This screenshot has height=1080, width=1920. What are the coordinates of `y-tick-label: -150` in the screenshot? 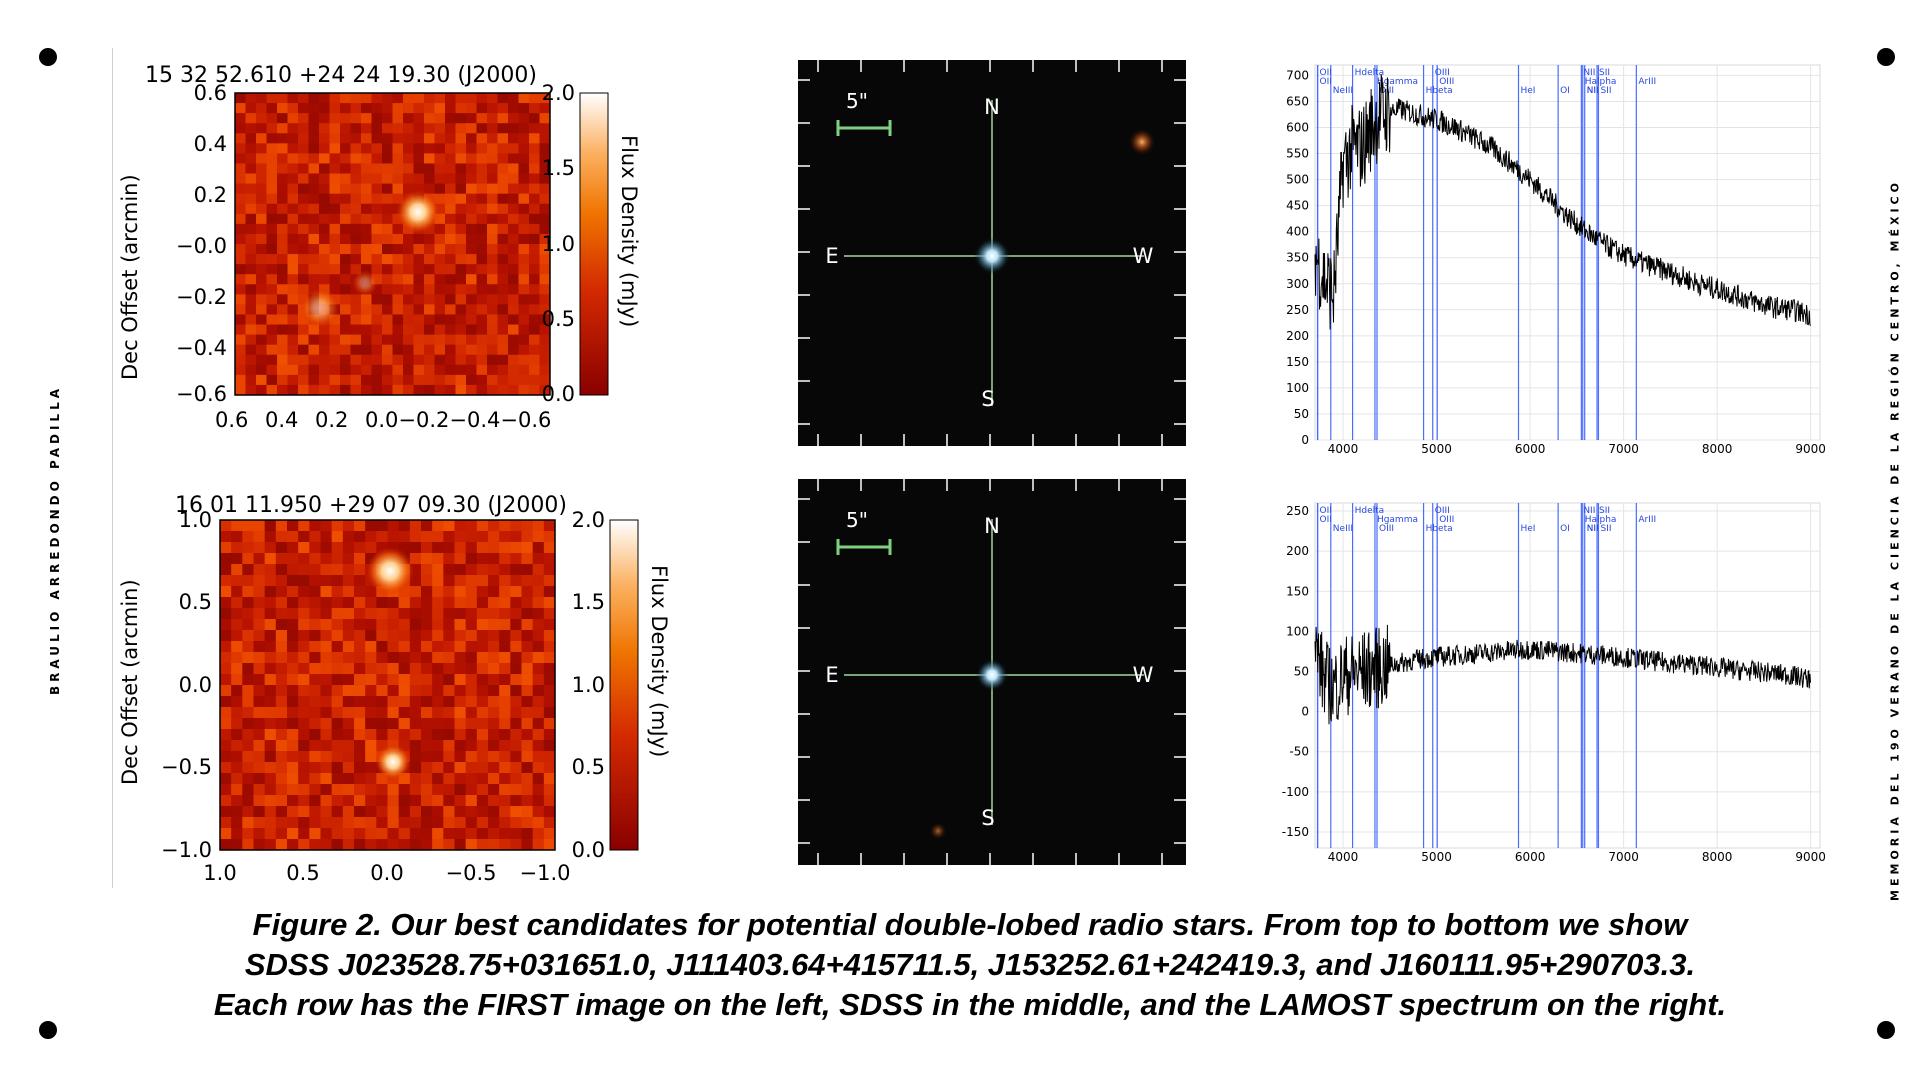 It's located at (1295, 832).